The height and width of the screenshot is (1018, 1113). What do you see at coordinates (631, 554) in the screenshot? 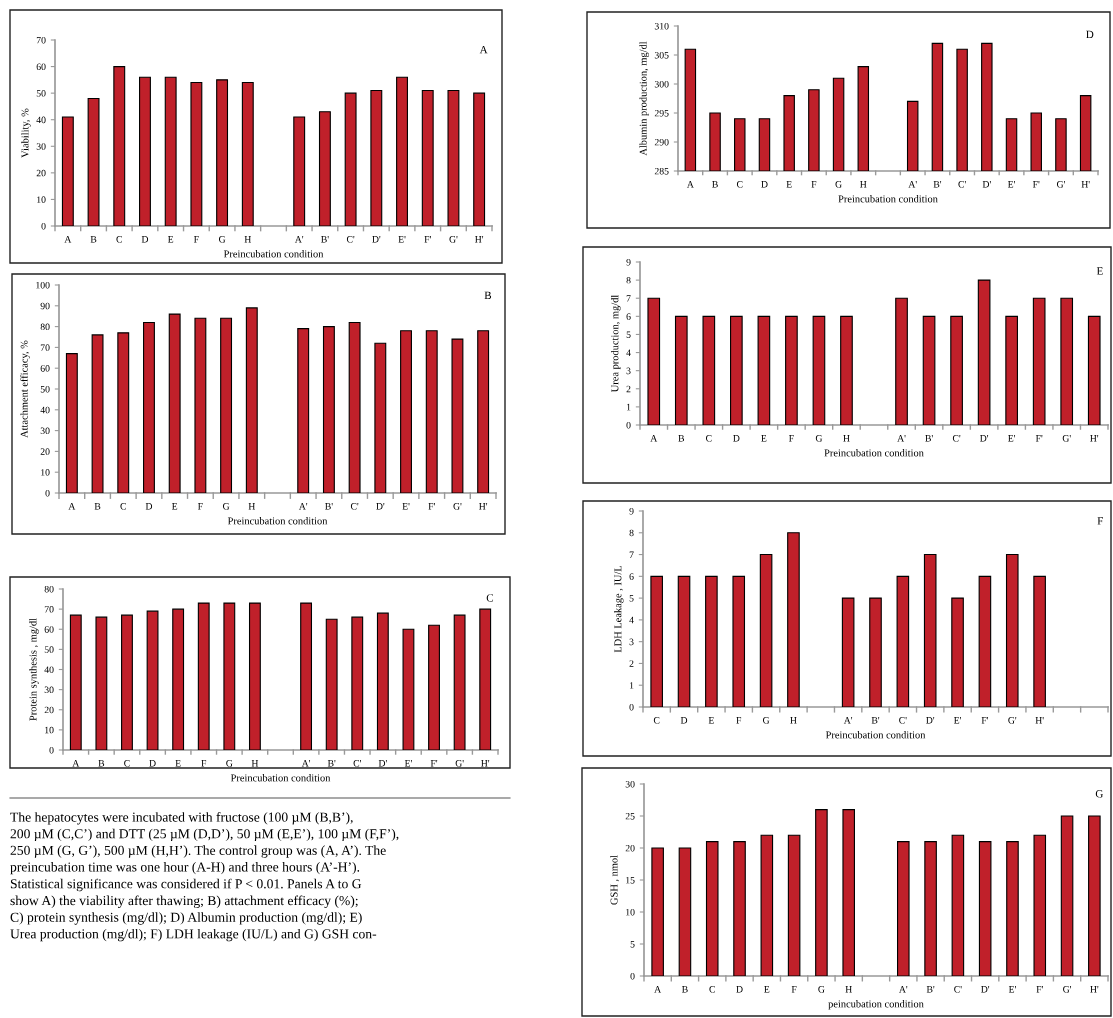
I see `y-tick-label: 7` at bounding box center [631, 554].